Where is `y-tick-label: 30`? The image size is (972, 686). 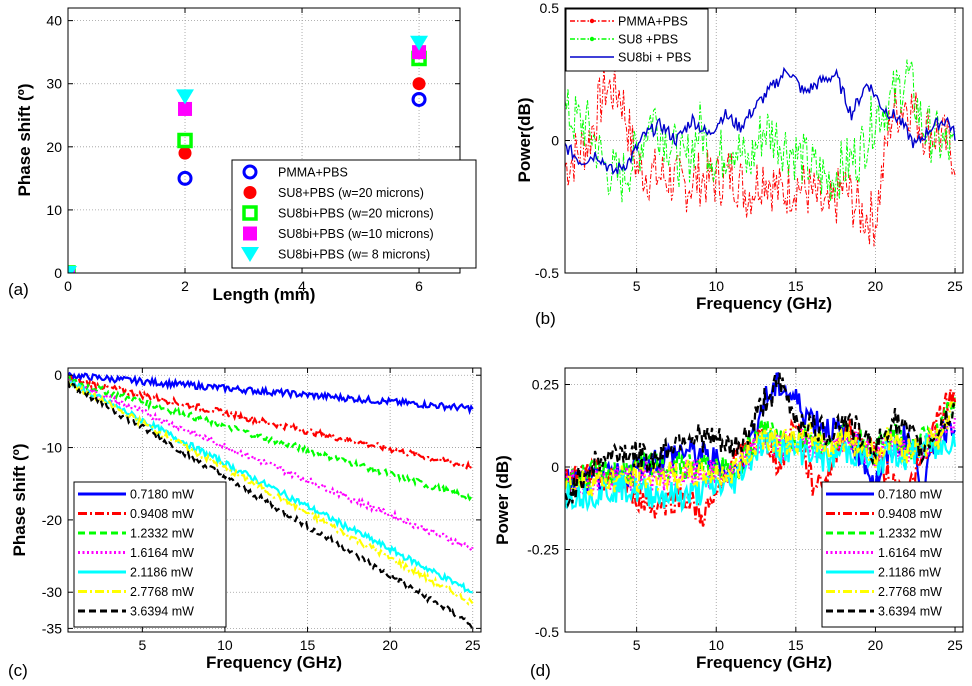 y-tick-label: 30 is located at coordinates (54, 84).